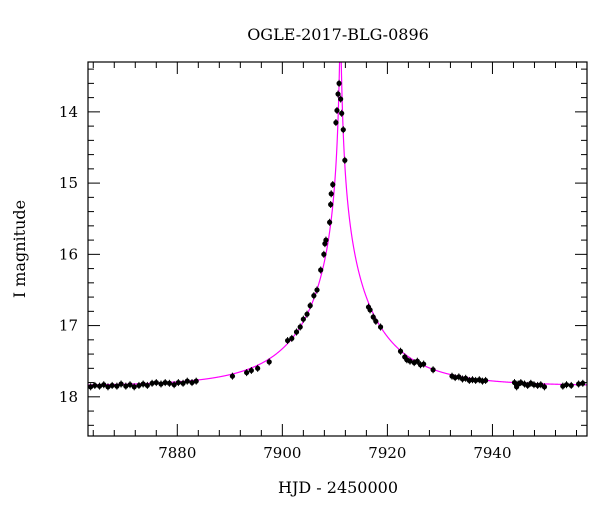 This screenshot has height=517, width=600. Describe the element at coordinates (387, 453) in the screenshot. I see `x-tick-label: 7920` at that location.